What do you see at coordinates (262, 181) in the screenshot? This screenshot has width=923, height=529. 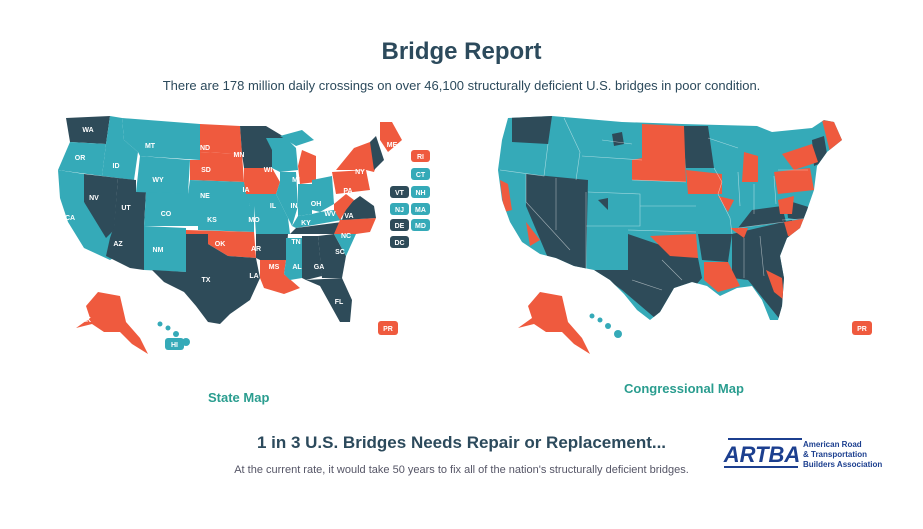 I see `state-shape-ia` at bounding box center [262, 181].